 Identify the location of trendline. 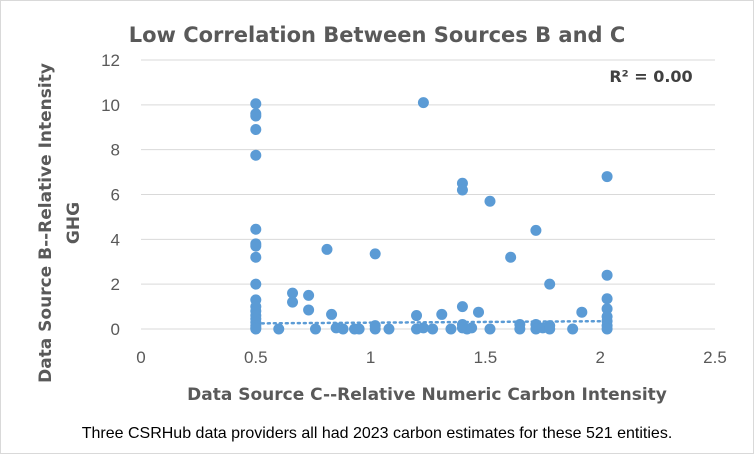
(431, 322).